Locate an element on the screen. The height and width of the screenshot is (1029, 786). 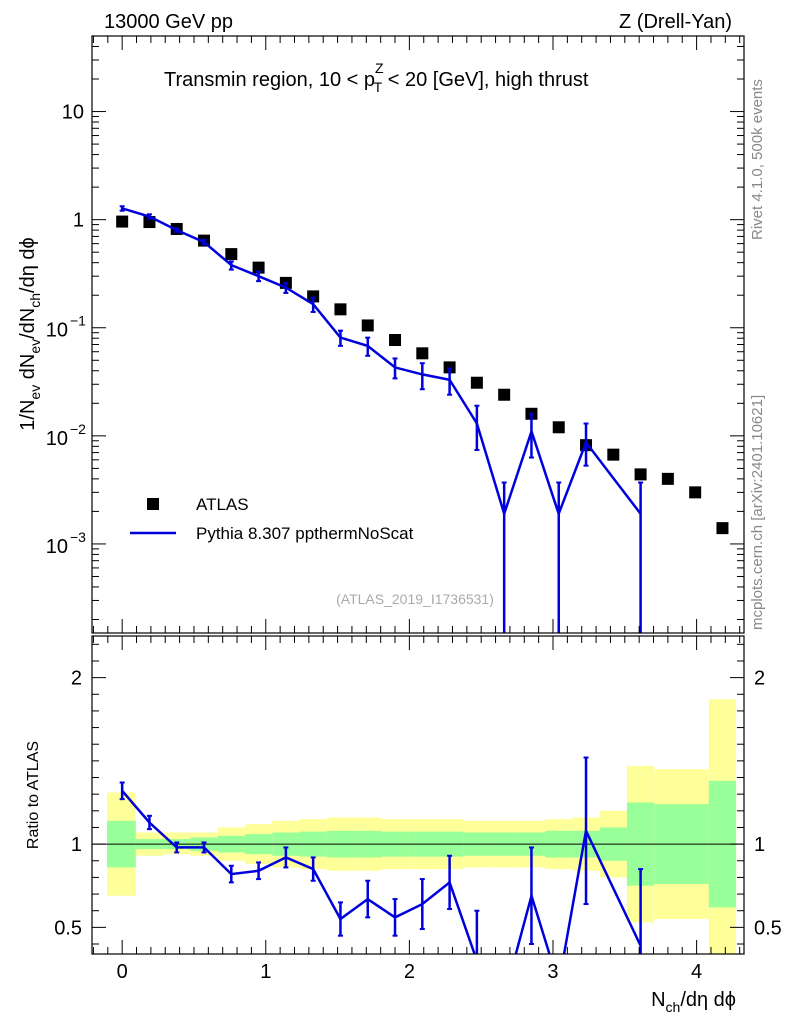
x-axis-label: Nch/dη dϕ is located at coordinates (693, 1002).